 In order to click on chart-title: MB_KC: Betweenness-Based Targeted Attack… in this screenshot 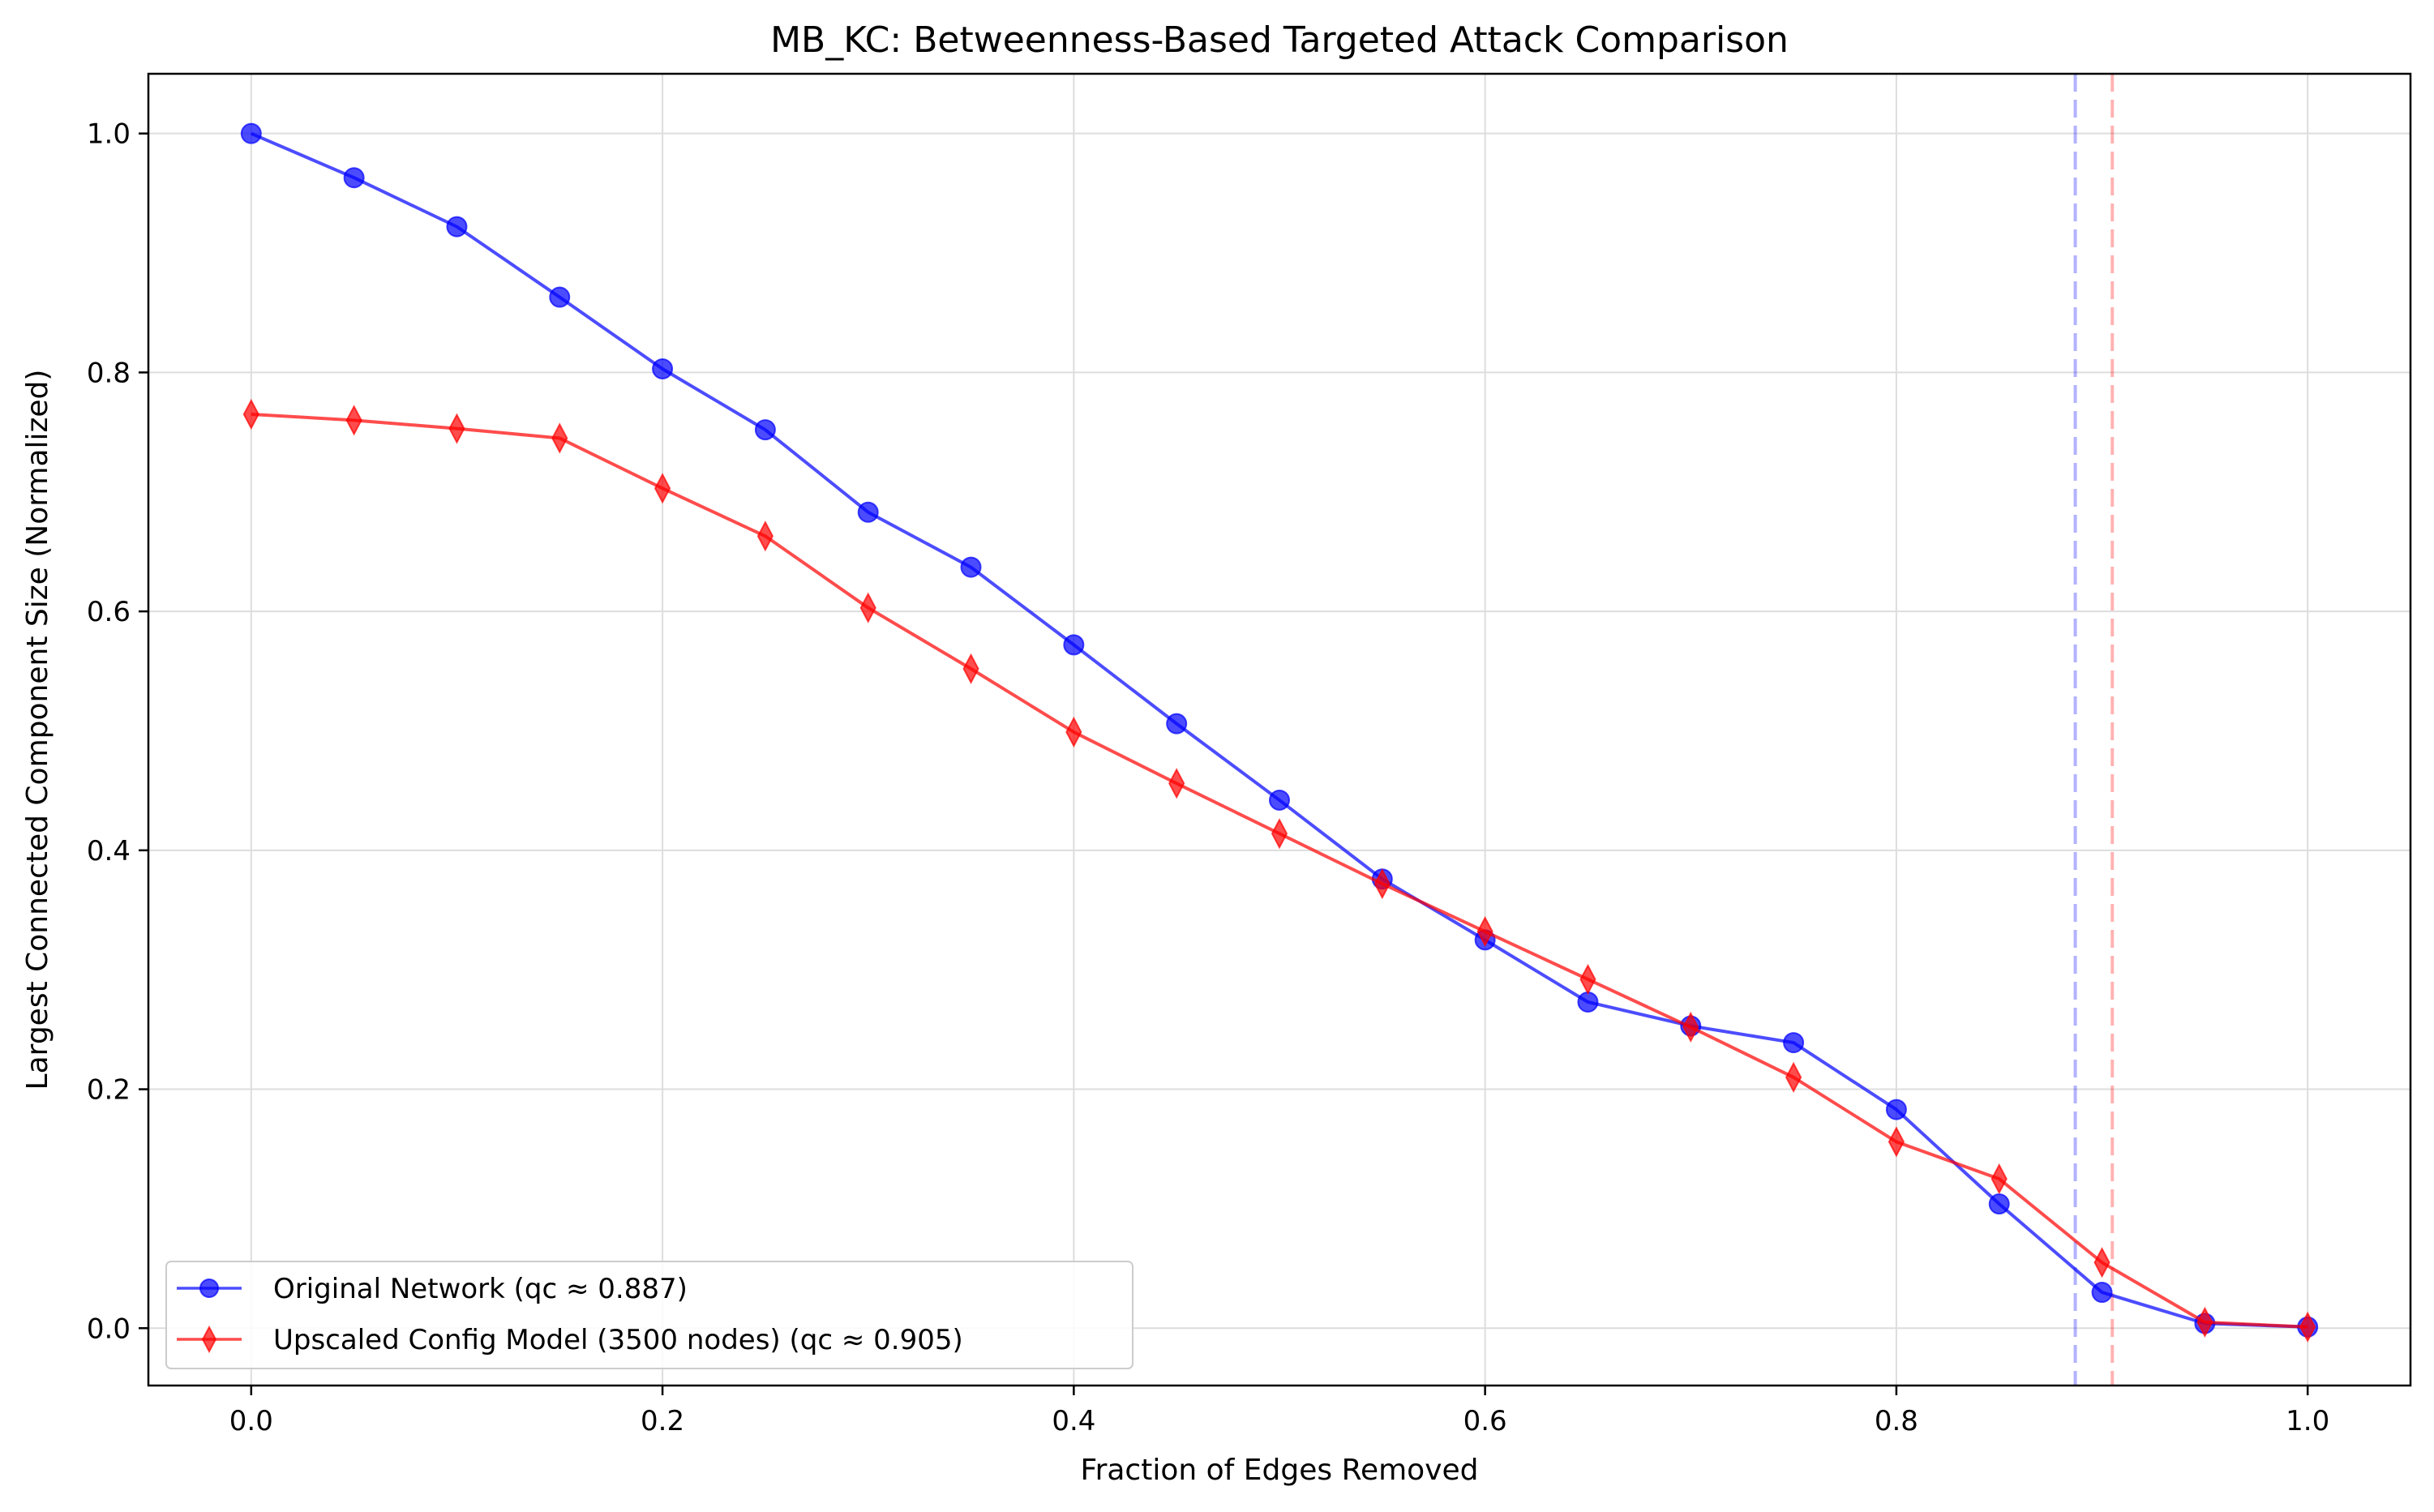, I will do `click(1279, 40)`.